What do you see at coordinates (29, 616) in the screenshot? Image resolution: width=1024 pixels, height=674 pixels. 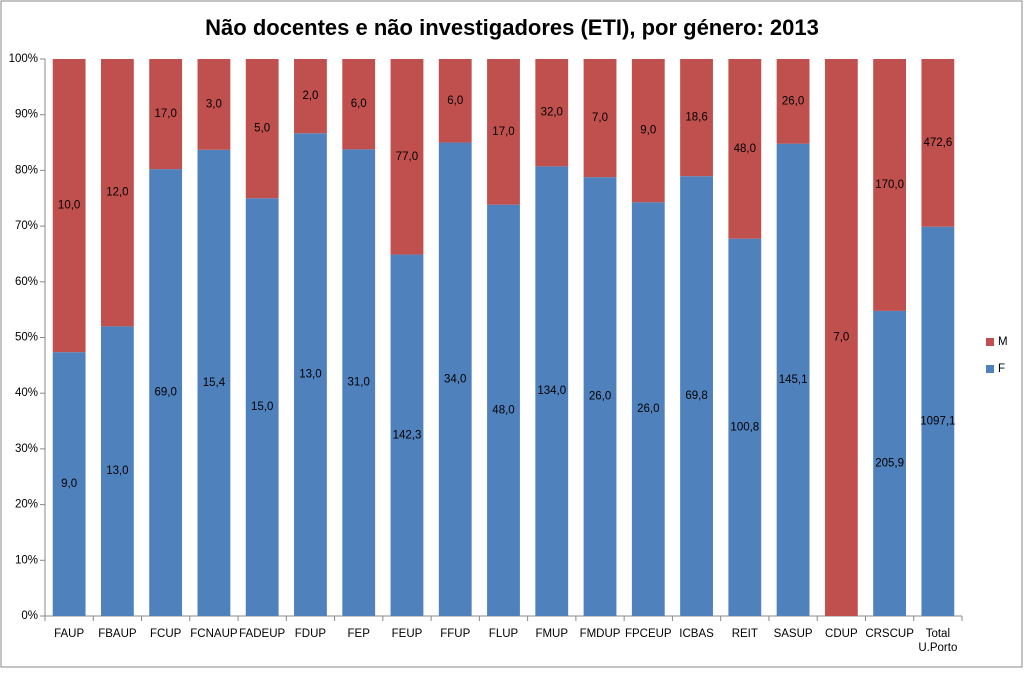 I see `y-tick-label: 0%` at bounding box center [29, 616].